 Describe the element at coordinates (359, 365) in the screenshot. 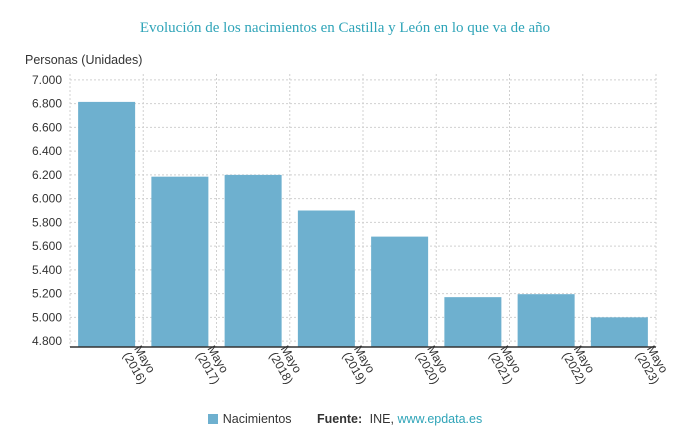

I see `x-tick-label: Mayo(2019)` at that location.